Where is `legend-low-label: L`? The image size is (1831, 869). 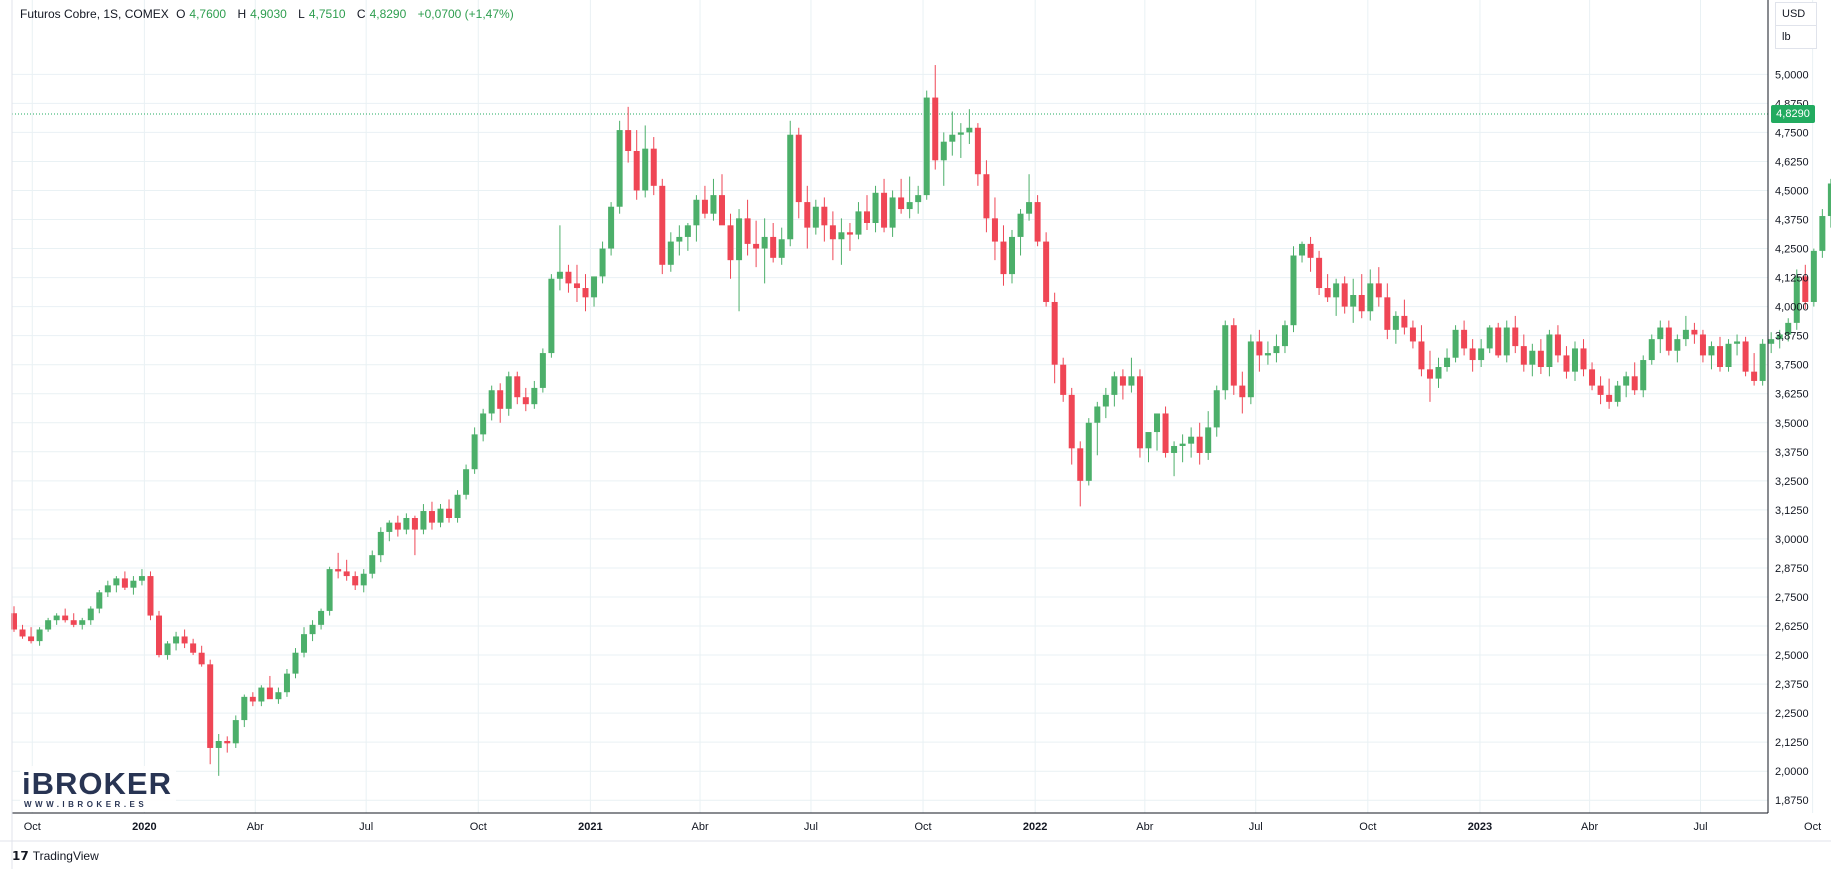
legend-low-label: L is located at coordinates (301, 14).